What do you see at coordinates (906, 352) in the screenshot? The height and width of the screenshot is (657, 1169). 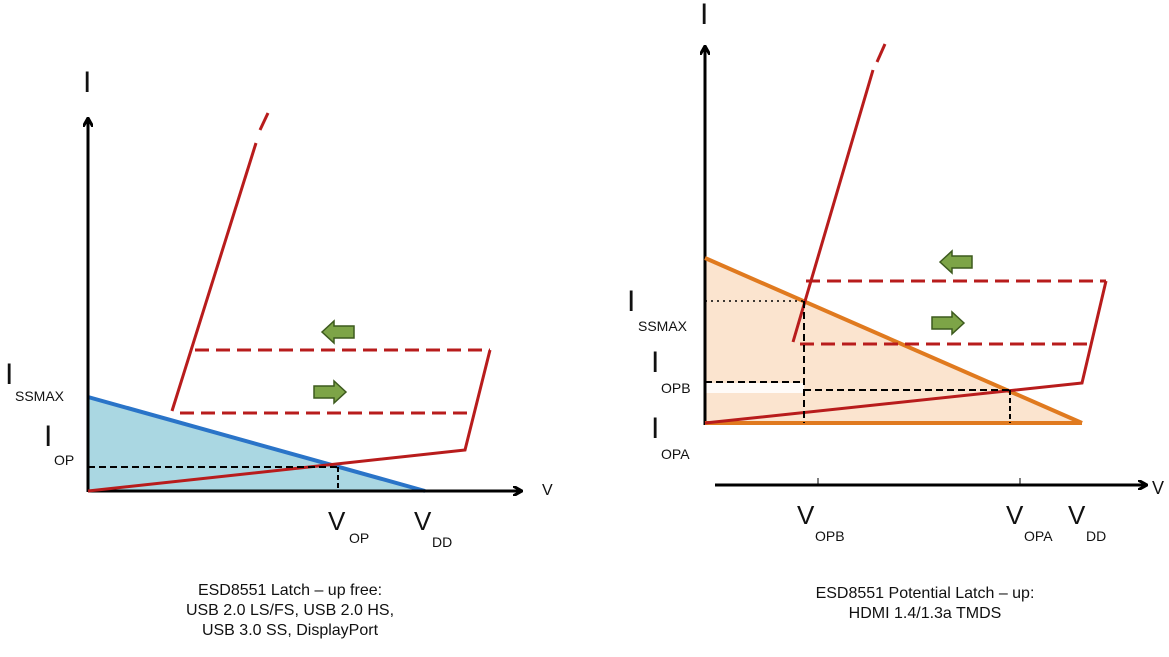 I see `right-iv-curve` at bounding box center [906, 352].